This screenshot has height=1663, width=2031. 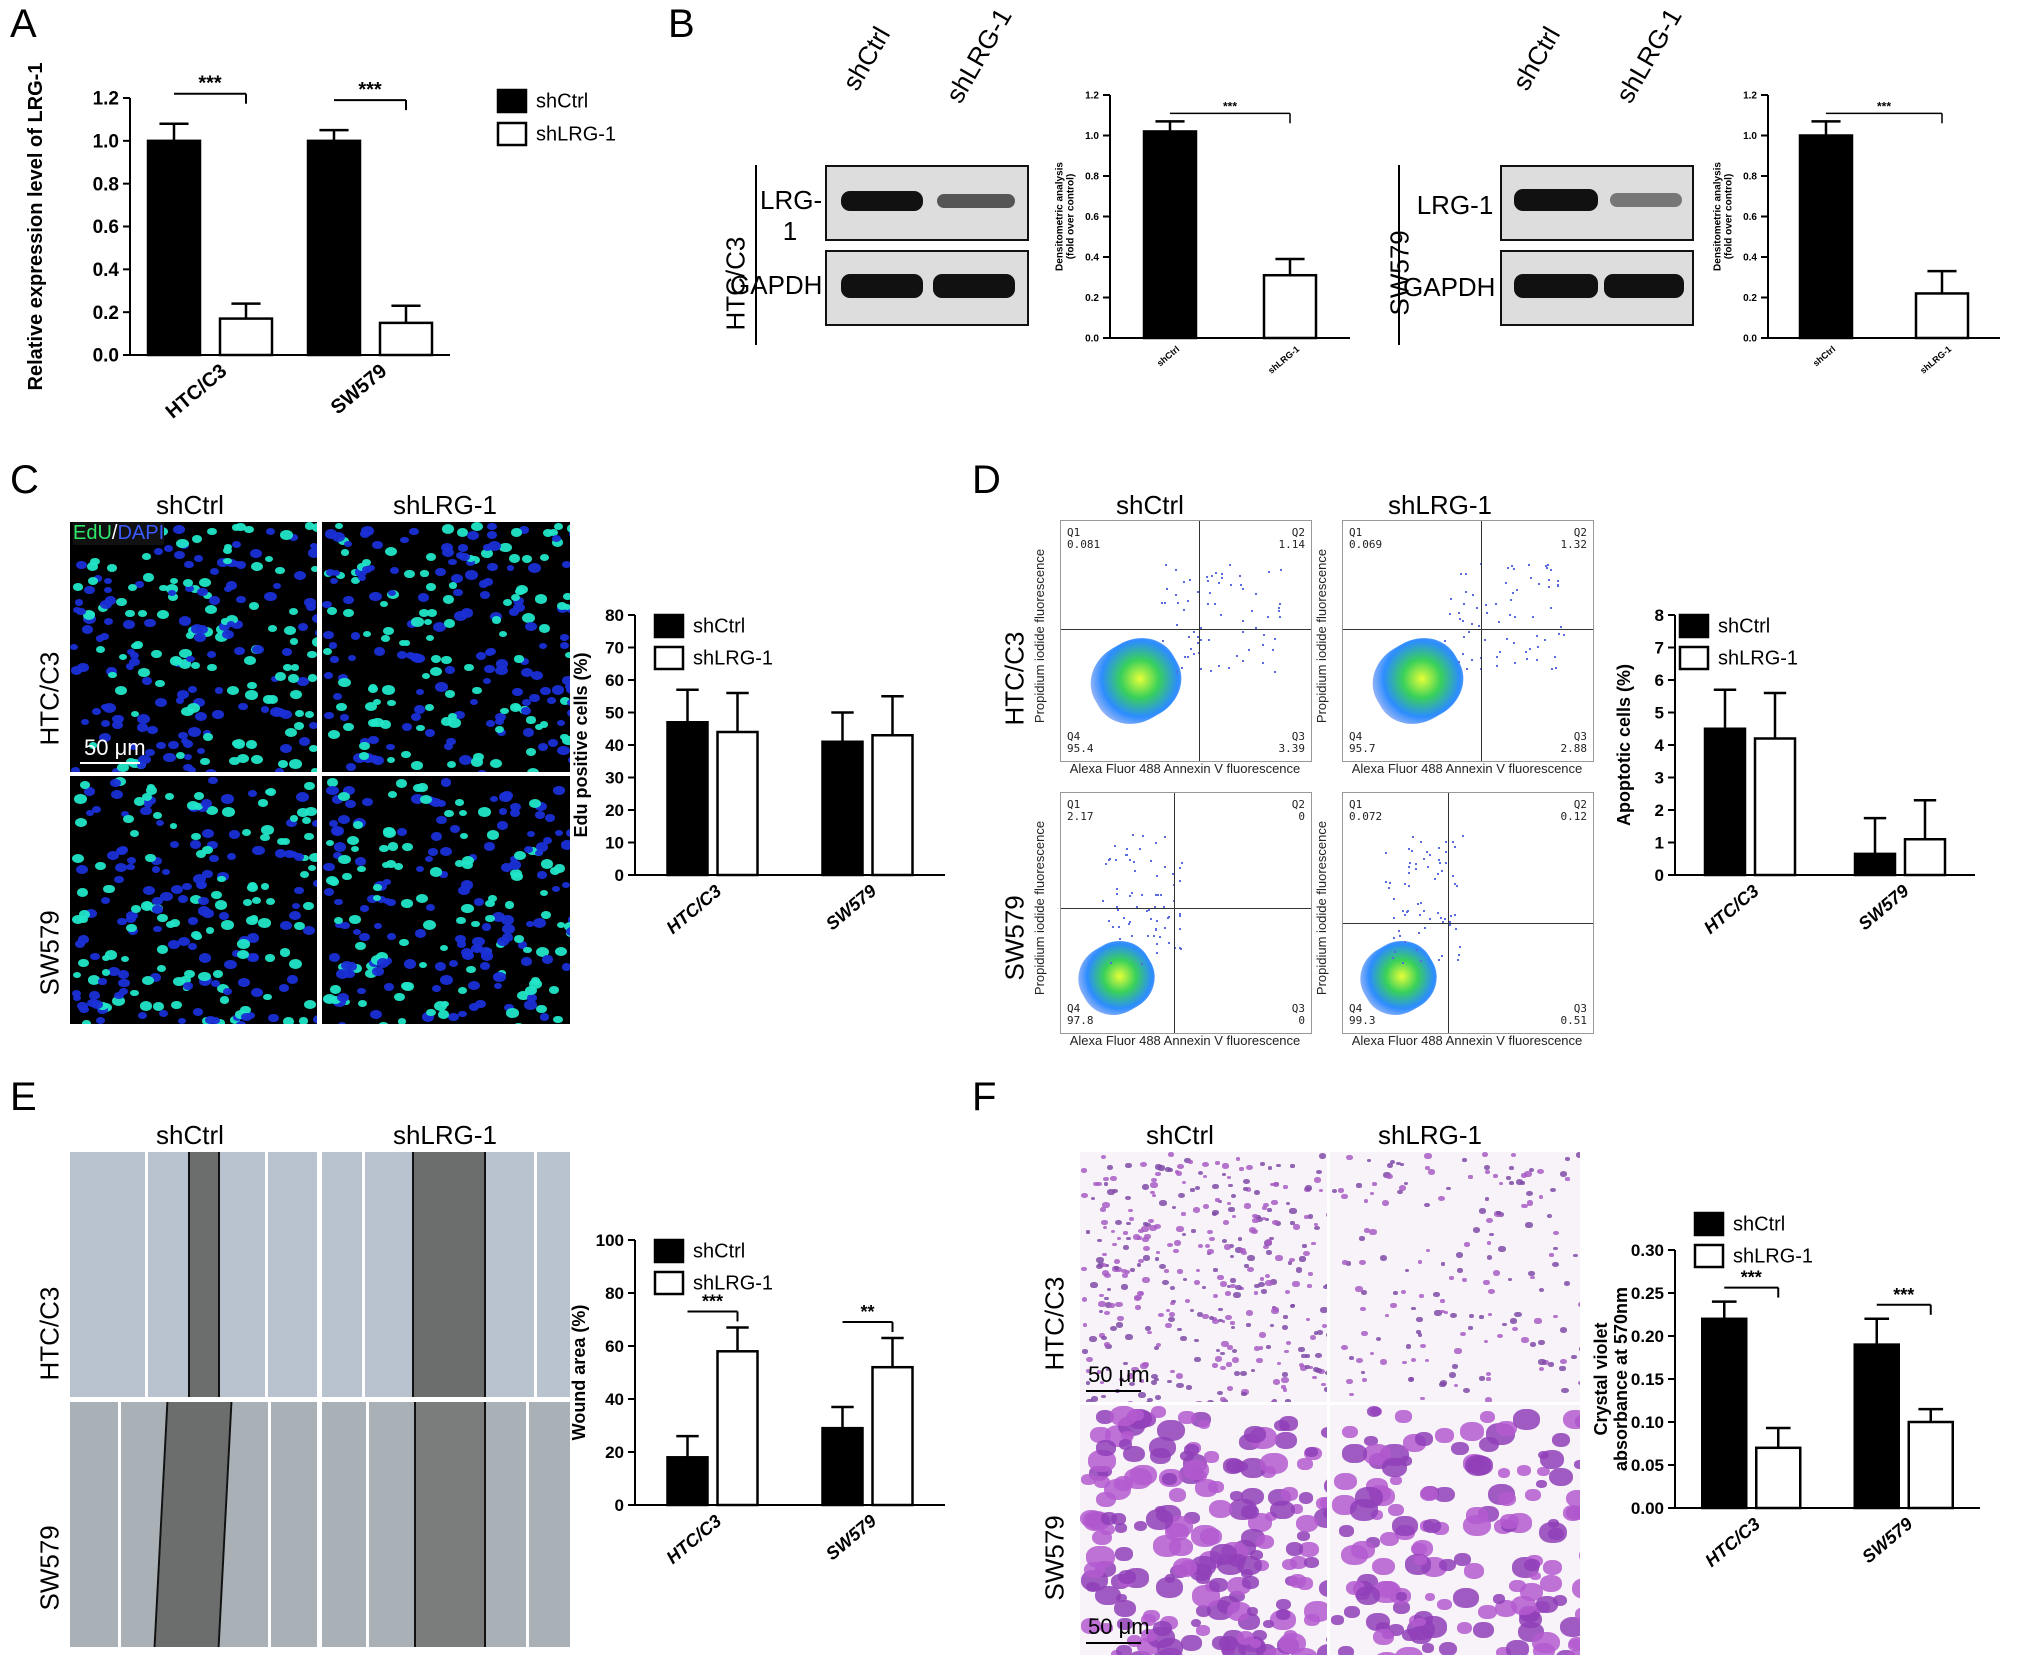 What do you see at coordinates (867, 1312) in the screenshot?
I see `sig-label: **` at bounding box center [867, 1312].